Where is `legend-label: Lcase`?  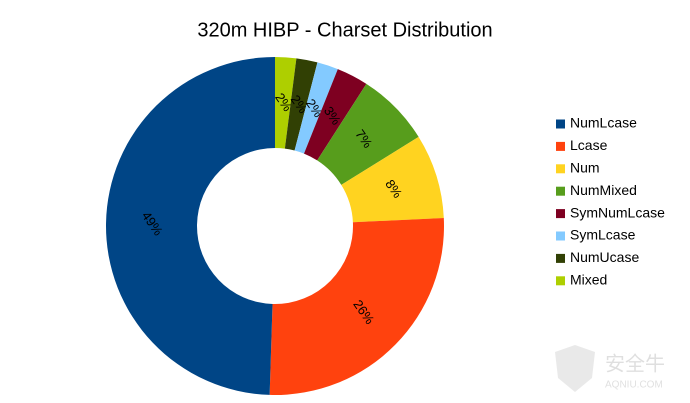
legend-label: Lcase is located at coordinates (589, 145).